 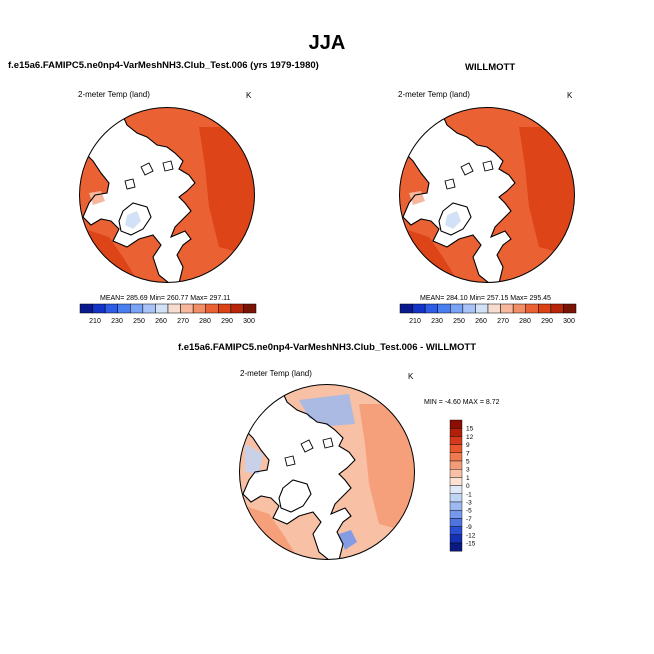 I want to click on colorbar-tick-label: 12, so click(x=470, y=437).